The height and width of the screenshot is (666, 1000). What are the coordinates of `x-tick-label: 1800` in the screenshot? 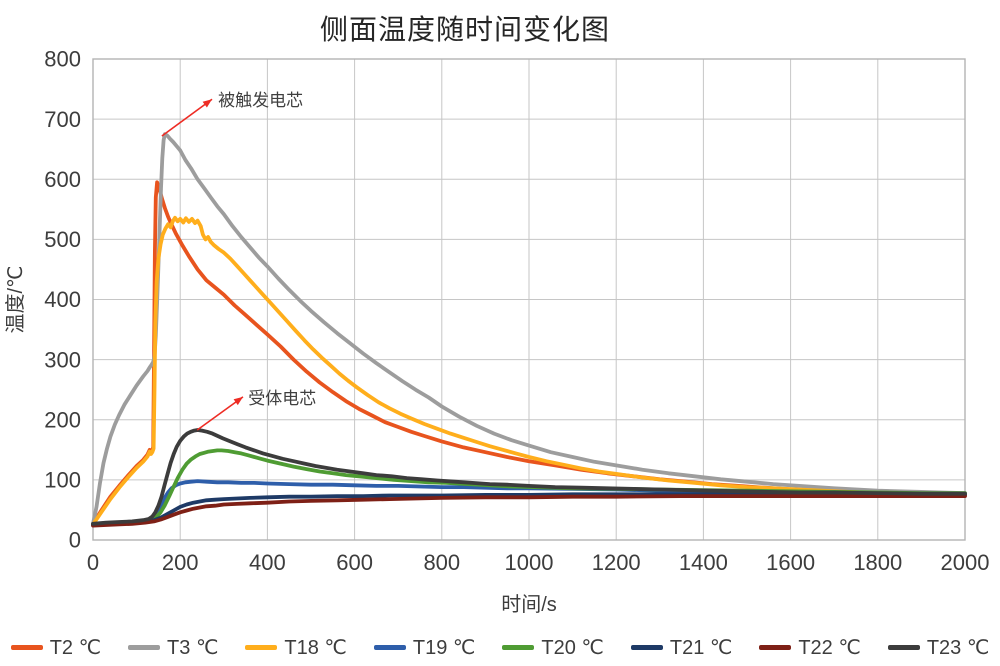 It's located at (877, 562).